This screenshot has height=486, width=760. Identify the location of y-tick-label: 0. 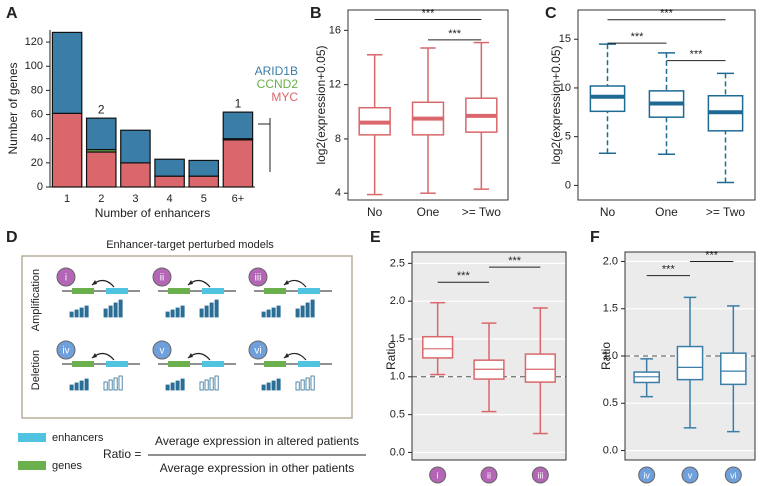
(40, 187).